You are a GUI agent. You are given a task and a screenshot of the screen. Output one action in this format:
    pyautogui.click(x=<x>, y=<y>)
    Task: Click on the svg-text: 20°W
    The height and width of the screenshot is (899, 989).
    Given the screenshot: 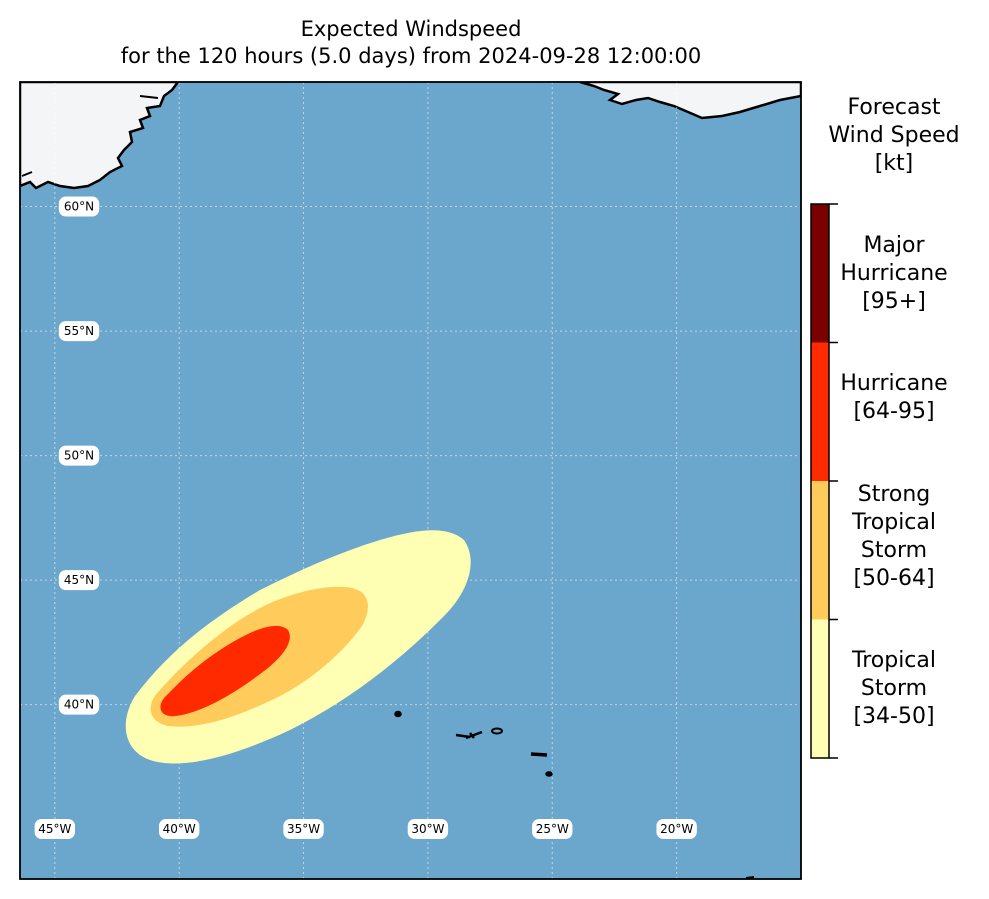 What is the action you would take?
    pyautogui.click(x=676, y=829)
    